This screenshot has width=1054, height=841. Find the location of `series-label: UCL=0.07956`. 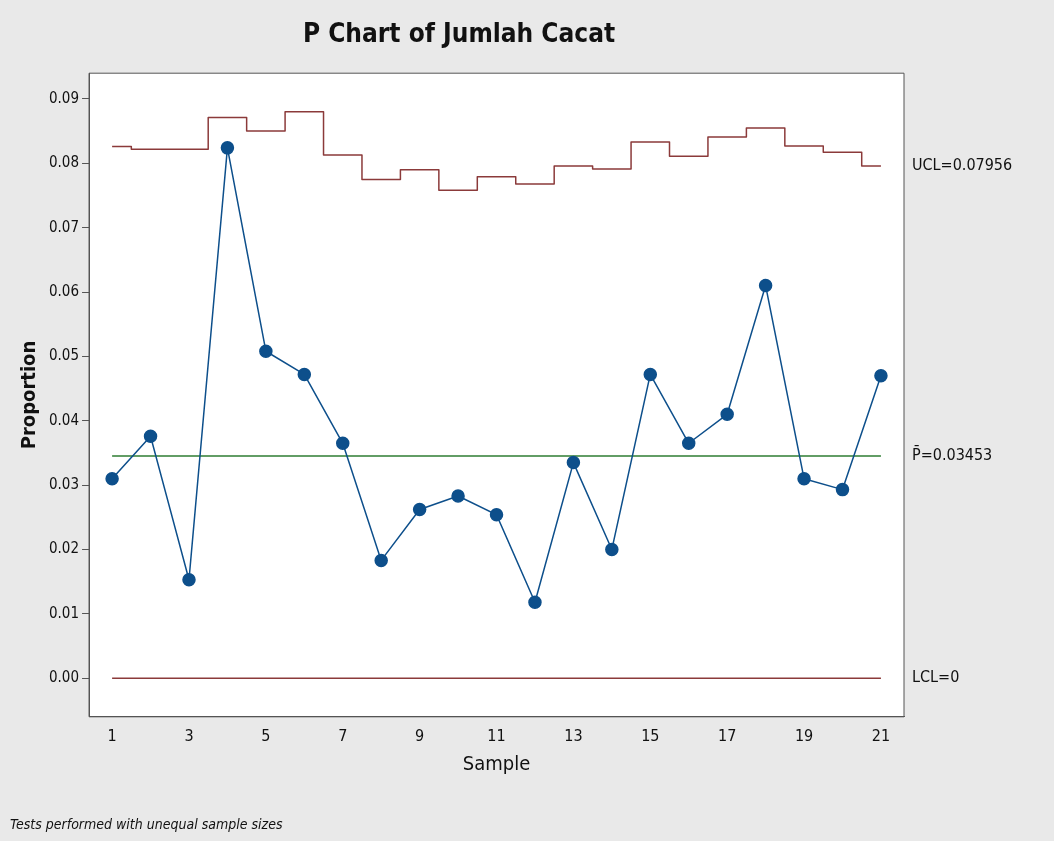

series-label: UCL=0.07956 is located at coordinates (962, 165).